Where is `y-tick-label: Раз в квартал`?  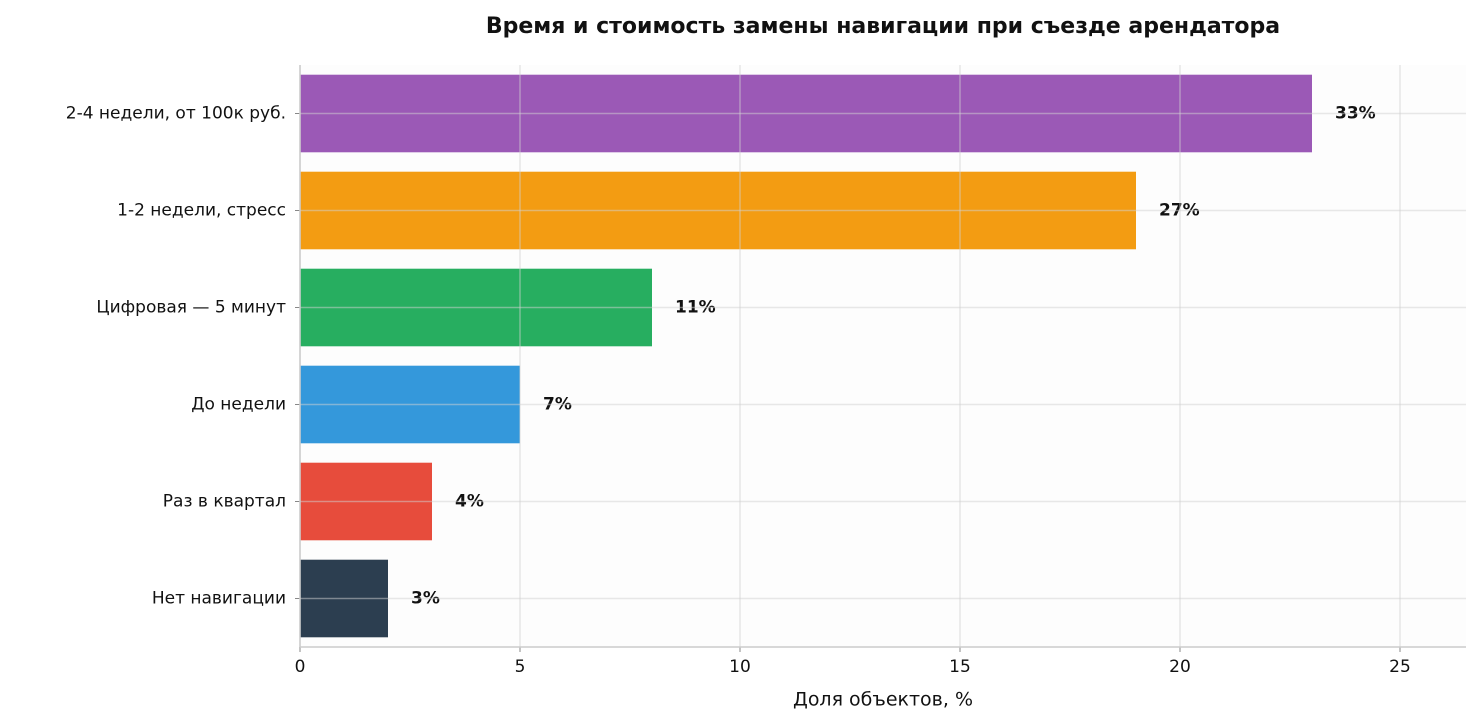 y-tick-label: Раз в квартал is located at coordinates (224, 502).